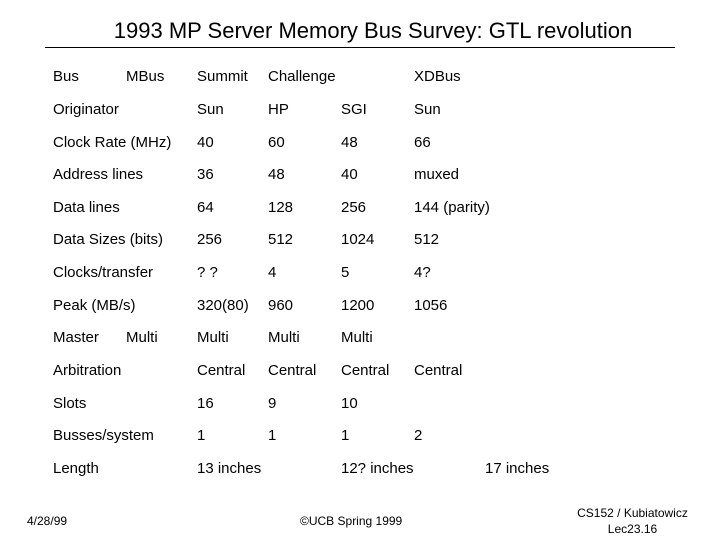  What do you see at coordinates (272, 403) in the screenshot?
I see `cell-challenge: 9` at bounding box center [272, 403].